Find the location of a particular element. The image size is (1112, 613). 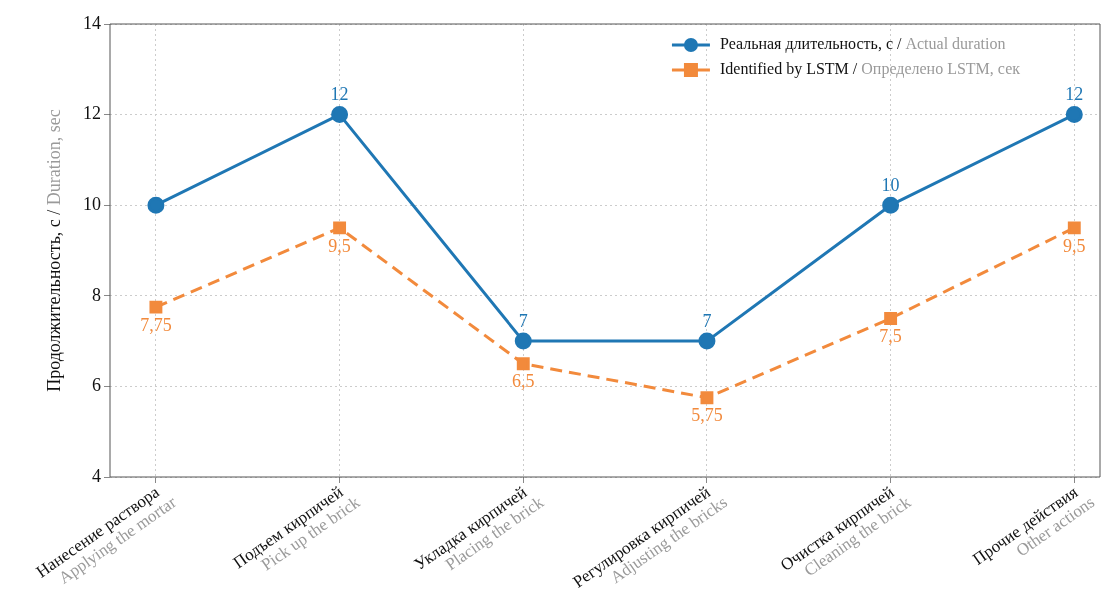

legend-label: Identified by LSTM / Определено LSTM, сек is located at coordinates (870, 69).